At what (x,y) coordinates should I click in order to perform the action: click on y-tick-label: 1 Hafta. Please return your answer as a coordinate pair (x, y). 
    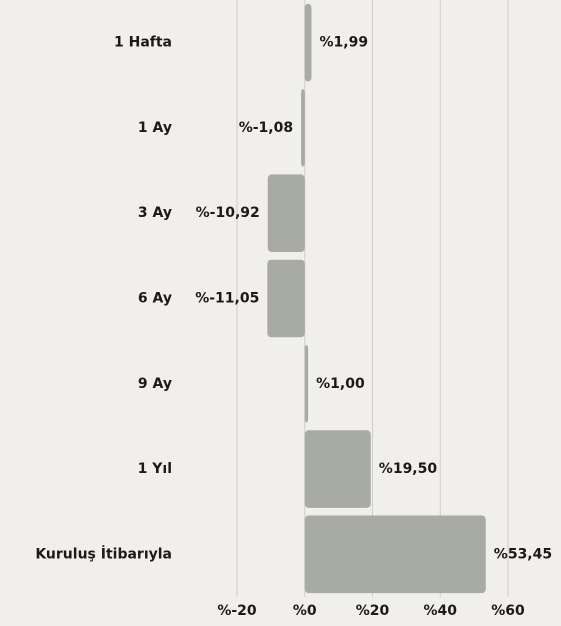
    Looking at the image, I should click on (143, 43).